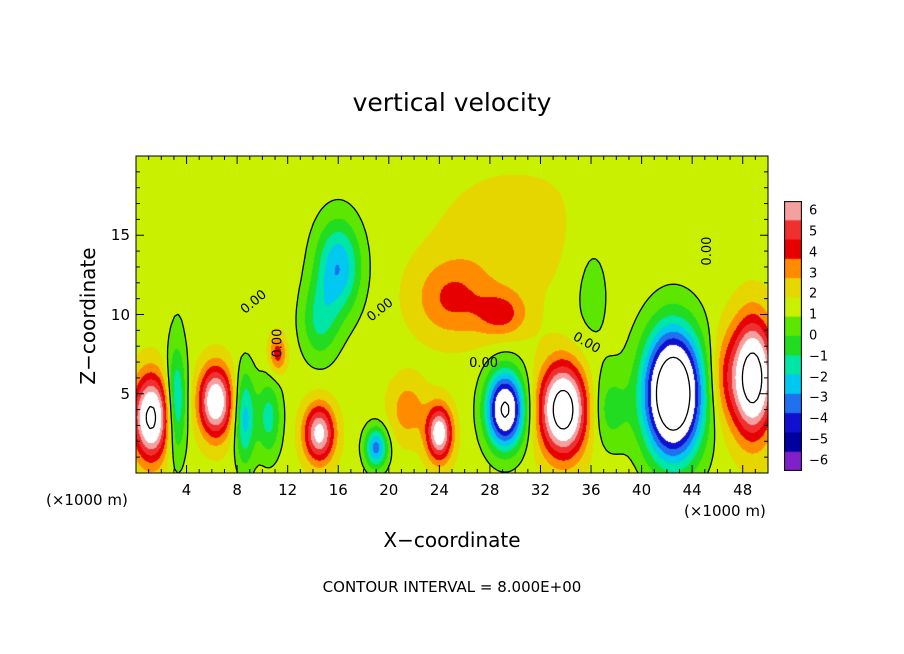  I want to click on contour-label-1: 0.00, so click(380, 310).